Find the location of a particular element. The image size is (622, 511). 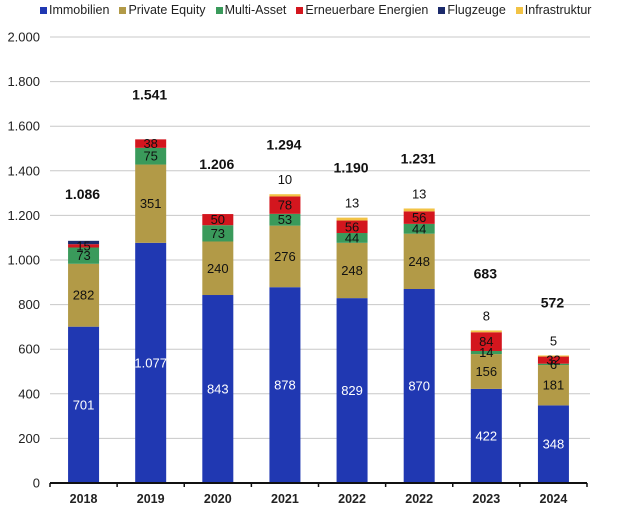

data-label: 156 is located at coordinates (486, 371).